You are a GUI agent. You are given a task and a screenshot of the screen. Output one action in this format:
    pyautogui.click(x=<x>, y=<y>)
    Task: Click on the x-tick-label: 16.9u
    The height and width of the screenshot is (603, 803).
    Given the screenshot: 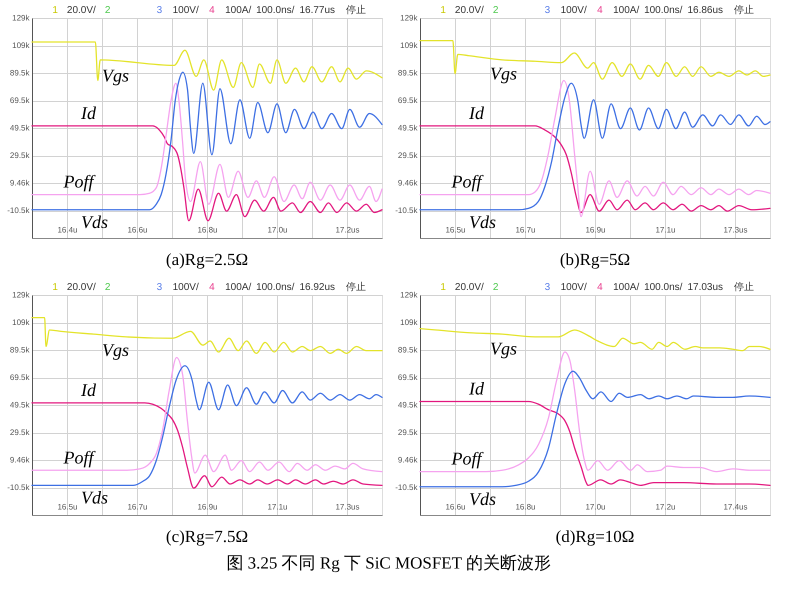 What is the action you would take?
    pyautogui.click(x=595, y=230)
    